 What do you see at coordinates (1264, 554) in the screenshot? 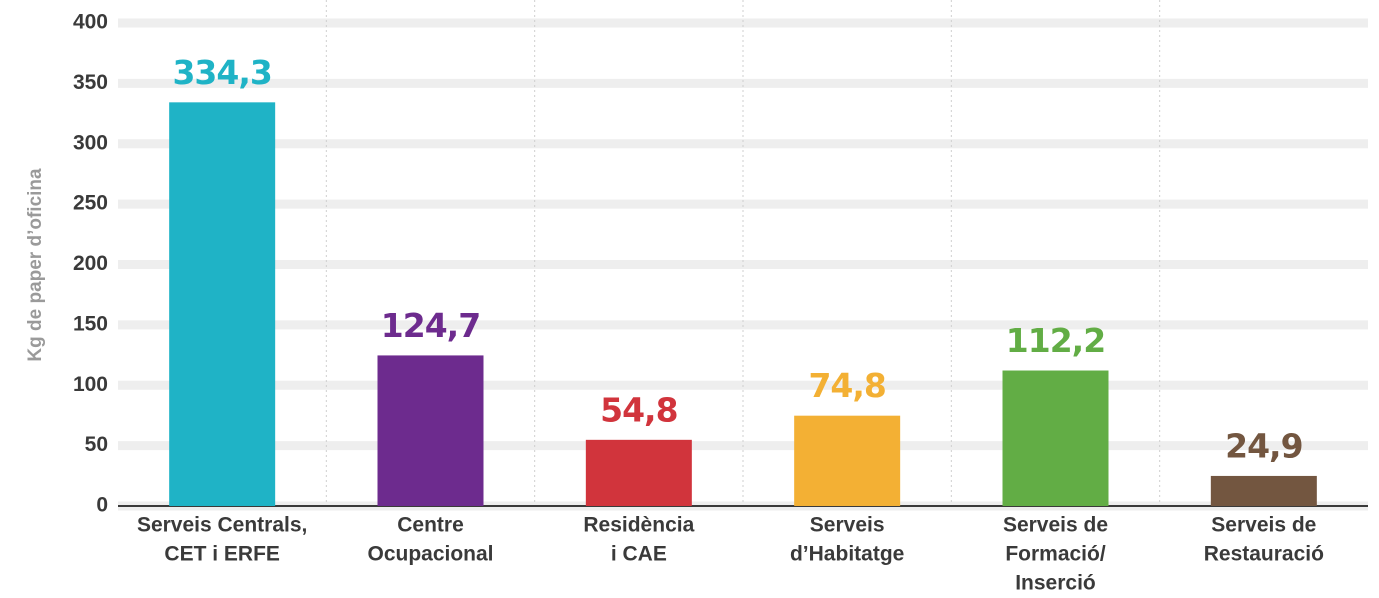
I see `x-tick-label: Restauració` at bounding box center [1264, 554].